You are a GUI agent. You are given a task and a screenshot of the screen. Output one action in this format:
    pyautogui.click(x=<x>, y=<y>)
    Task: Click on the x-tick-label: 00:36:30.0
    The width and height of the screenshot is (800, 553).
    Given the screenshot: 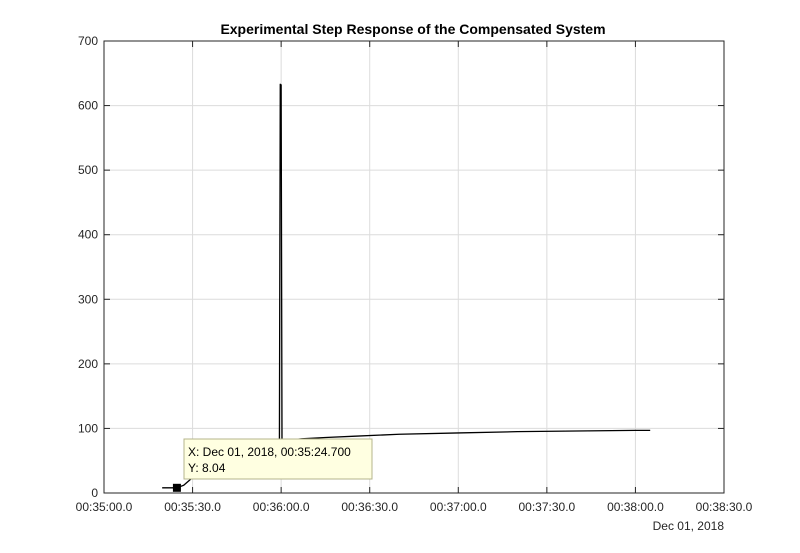 What is the action you would take?
    pyautogui.click(x=369, y=507)
    